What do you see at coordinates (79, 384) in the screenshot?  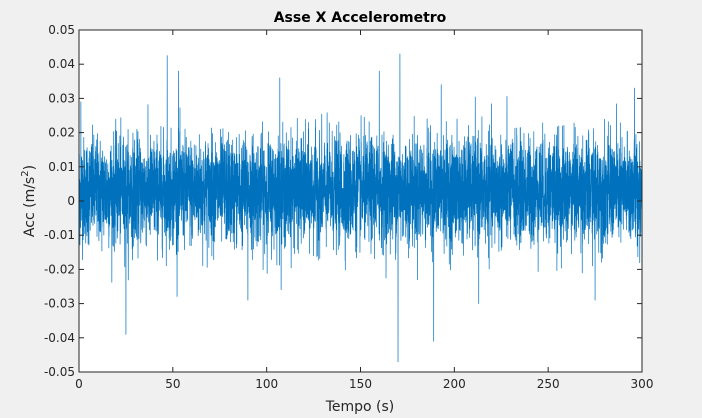 I see `x-tick-label: 0` at bounding box center [79, 384].